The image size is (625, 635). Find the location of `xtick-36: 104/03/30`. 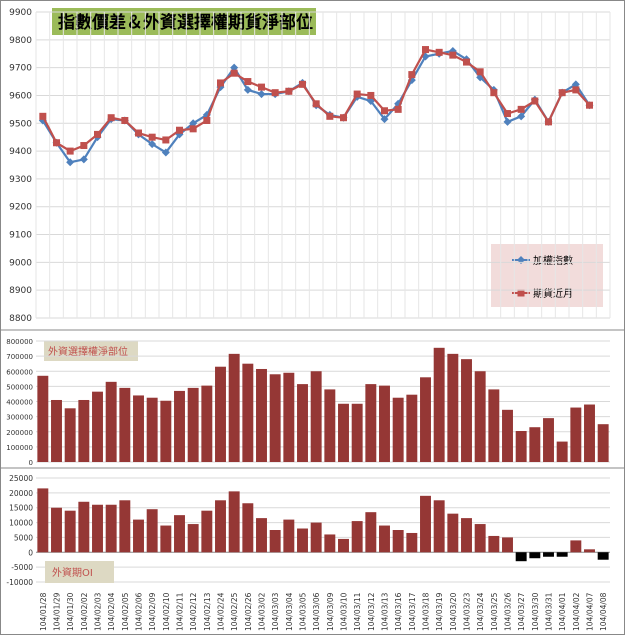

xtick-36: 104/03/30 is located at coordinates (535, 611).